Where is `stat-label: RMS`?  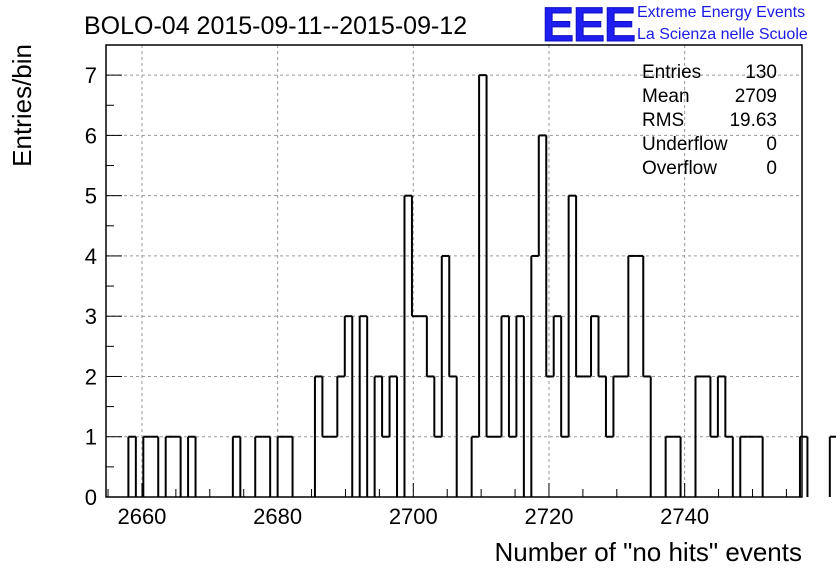 stat-label: RMS is located at coordinates (663, 120).